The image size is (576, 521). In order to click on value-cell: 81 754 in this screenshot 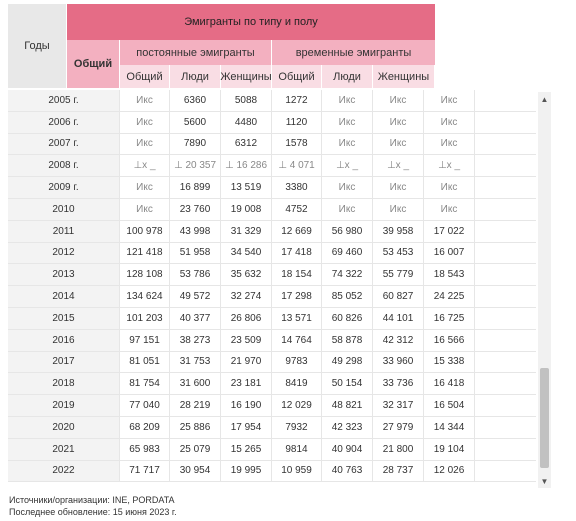, I will do `click(145, 384)`.